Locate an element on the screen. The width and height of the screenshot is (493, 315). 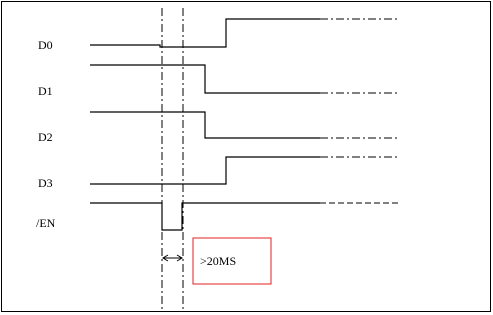
signal-label: D2 is located at coordinates (45, 137).